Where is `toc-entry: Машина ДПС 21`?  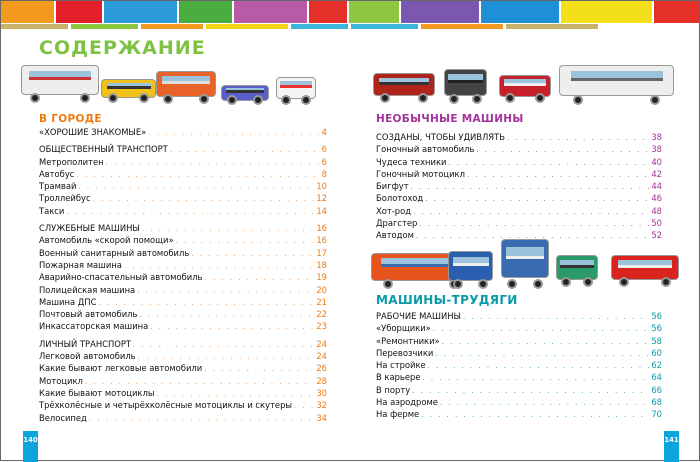
toc-entry: Машина ДПС 21 is located at coordinates (183, 302).